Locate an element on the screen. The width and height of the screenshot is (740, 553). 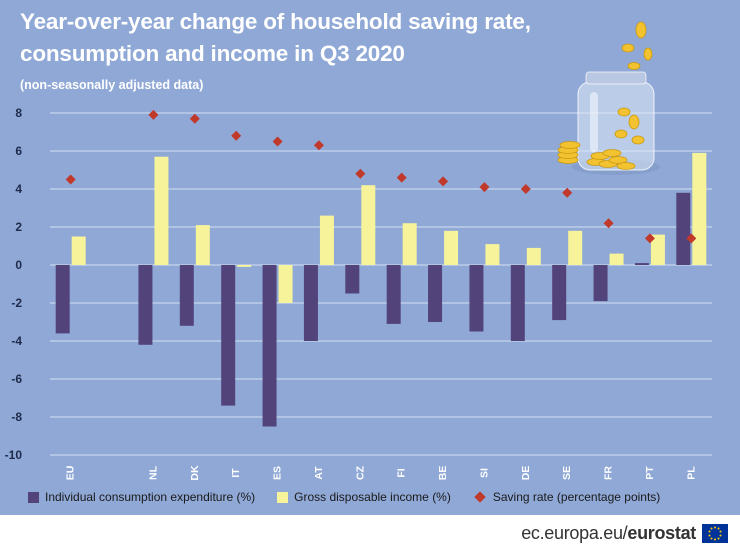
bar-consumption-se is located at coordinates (559, 293).